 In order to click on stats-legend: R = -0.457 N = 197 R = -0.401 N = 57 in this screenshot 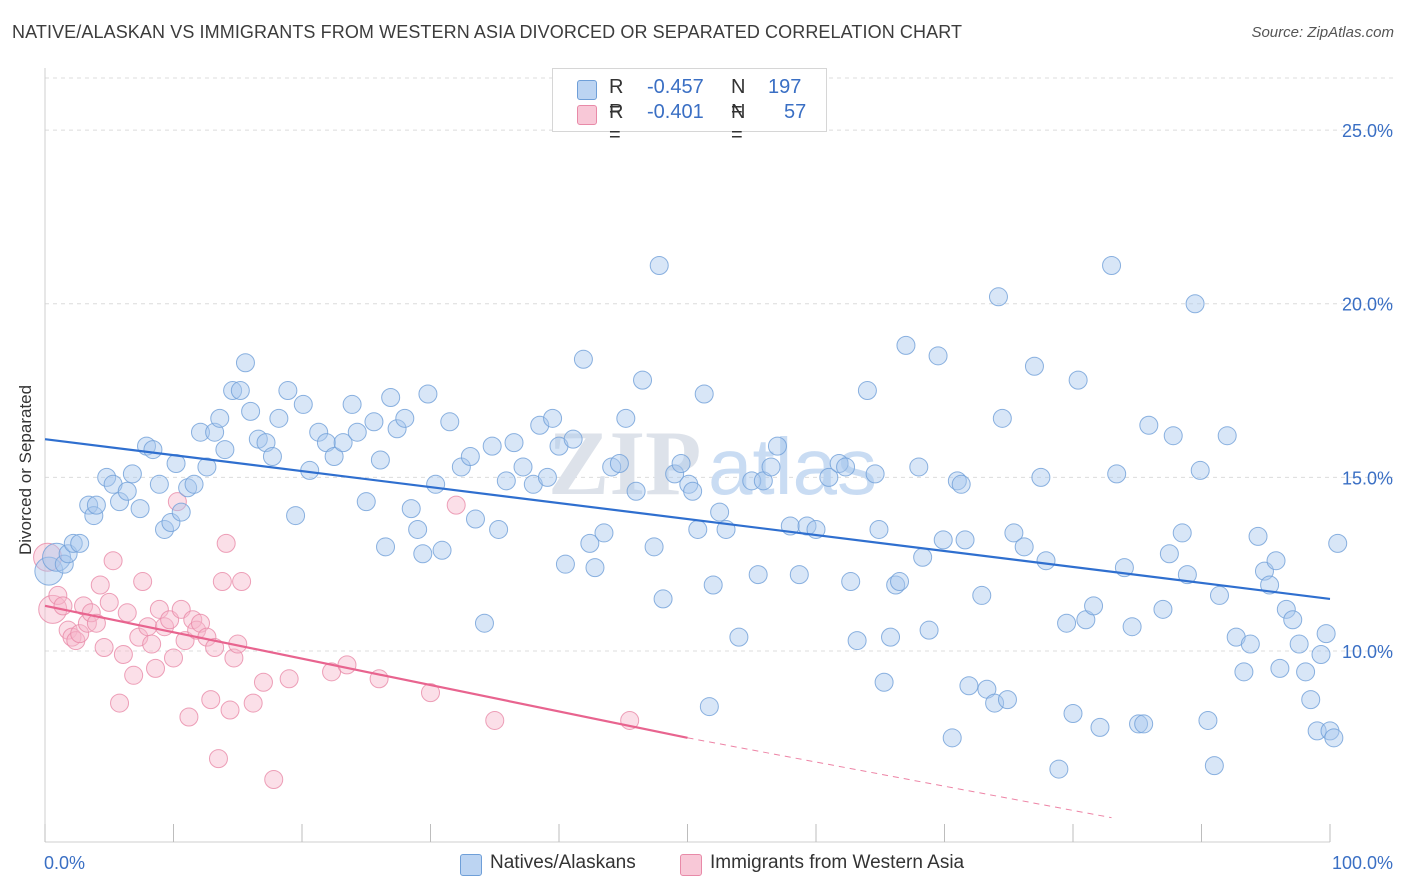, I will do `click(689, 107)`.